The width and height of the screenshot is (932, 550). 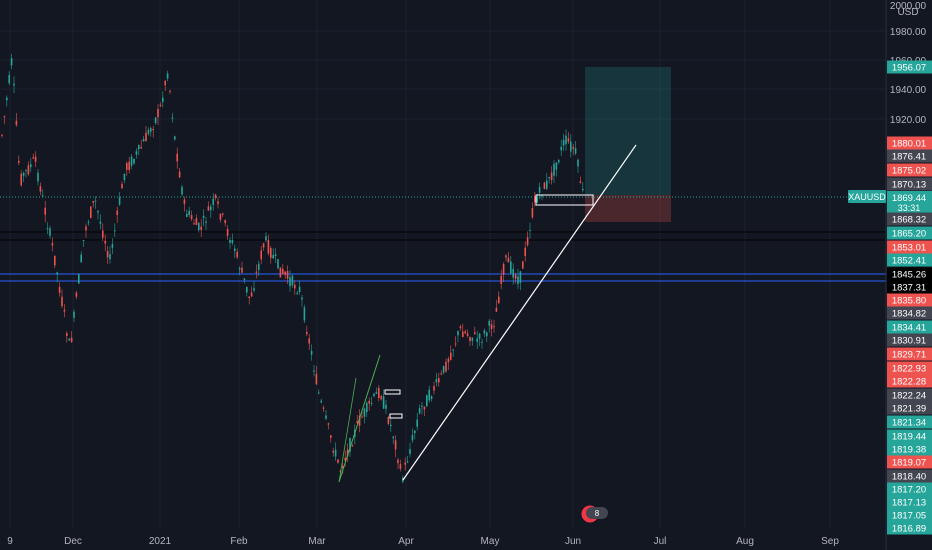 I want to click on loss-zone, so click(x=628, y=208).